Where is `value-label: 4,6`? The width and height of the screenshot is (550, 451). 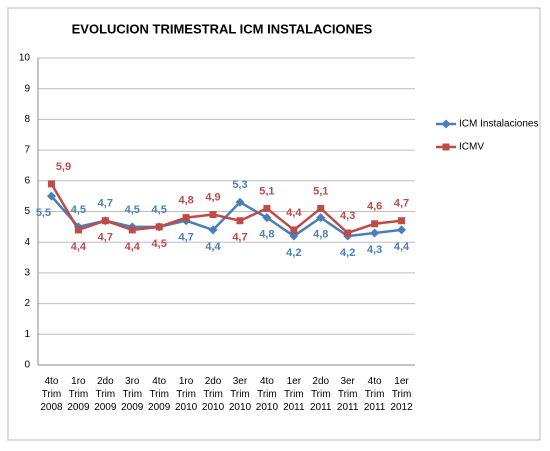 value-label: 4,6 is located at coordinates (374, 207).